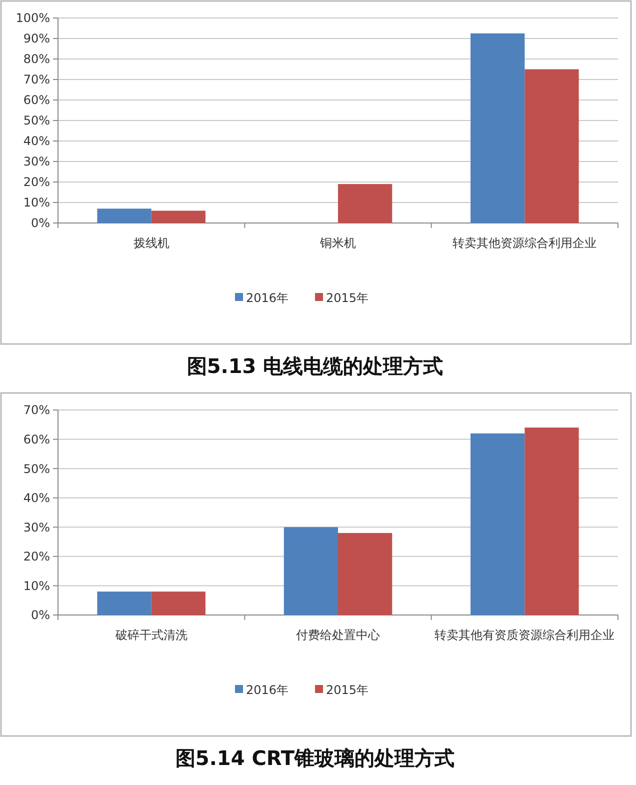 The height and width of the screenshot is (785, 636). What do you see at coordinates (337, 243) in the screenshot?
I see `x-tick-label: 铜米机` at bounding box center [337, 243].